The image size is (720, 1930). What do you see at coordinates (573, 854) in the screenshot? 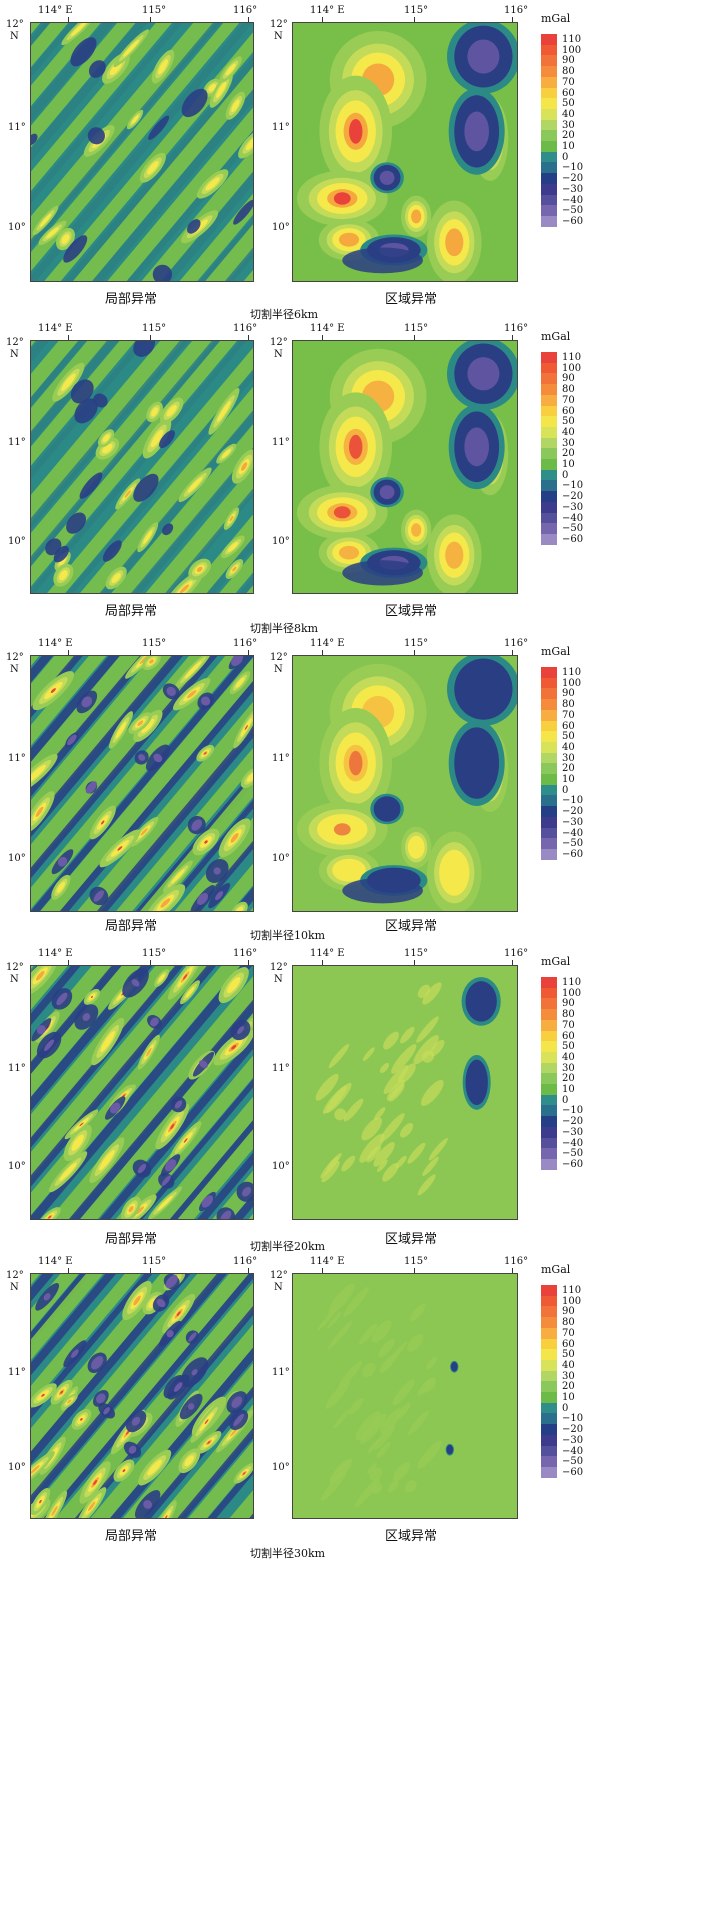
I see `legend-level-label: −60` at bounding box center [573, 854].